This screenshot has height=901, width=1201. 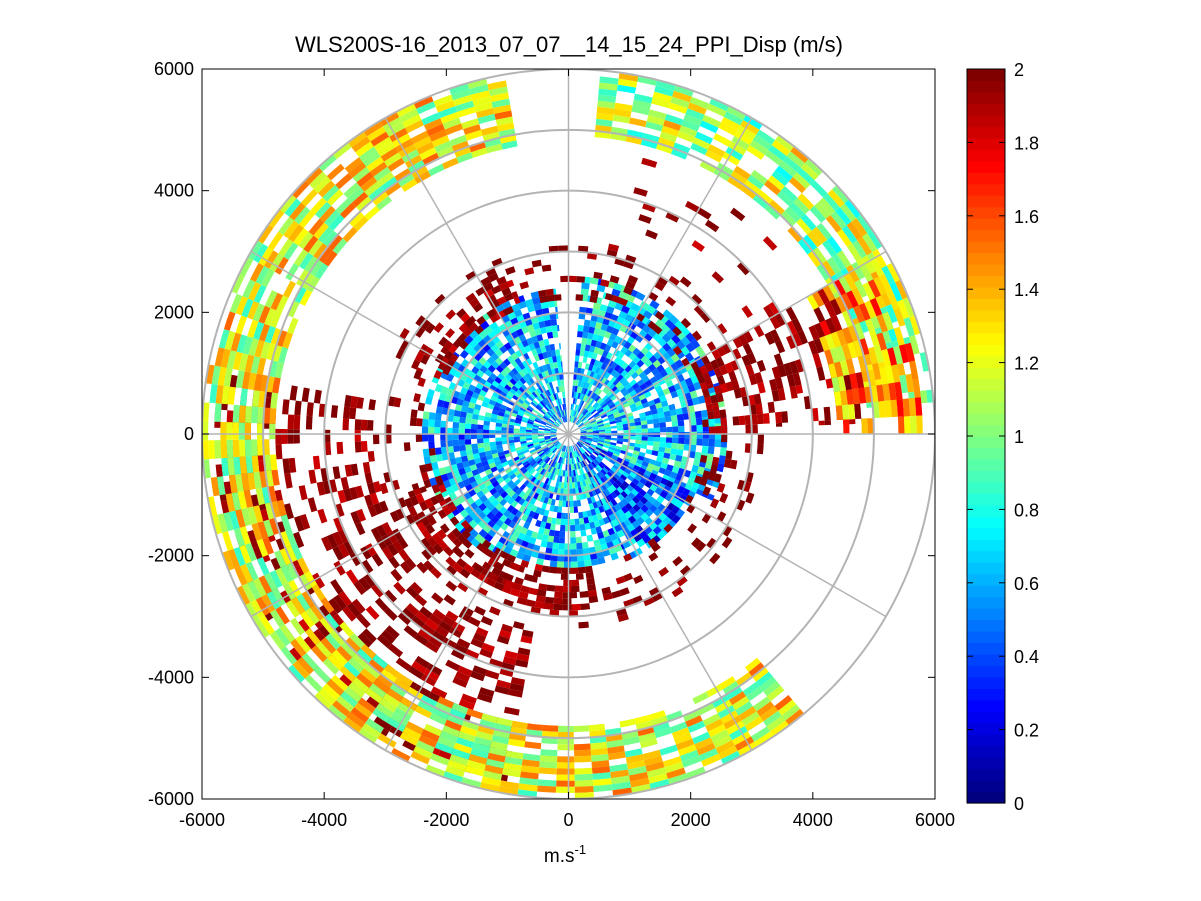 What do you see at coordinates (409, 525) in the screenshot?
I see `radial-line` at bounding box center [409, 525].